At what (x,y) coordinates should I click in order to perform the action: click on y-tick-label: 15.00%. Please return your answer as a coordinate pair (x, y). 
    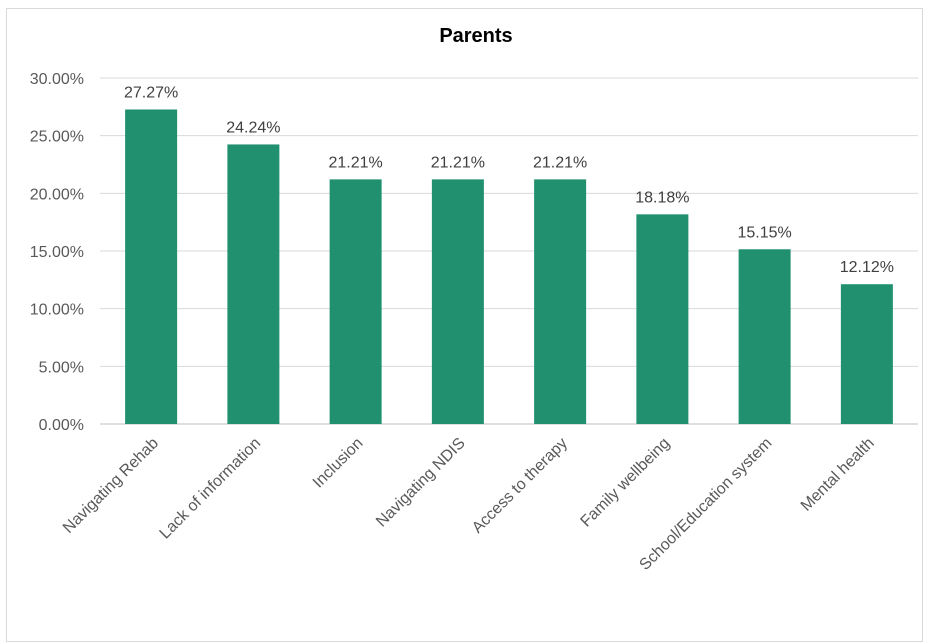
    Looking at the image, I should click on (57, 252).